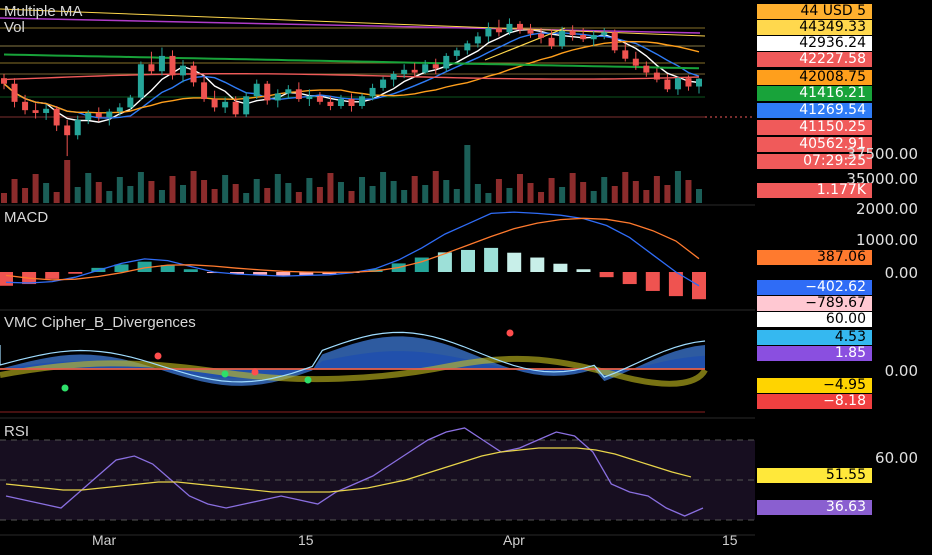 The image size is (932, 555). I want to click on vmc-wave-line, so click(353, 357).